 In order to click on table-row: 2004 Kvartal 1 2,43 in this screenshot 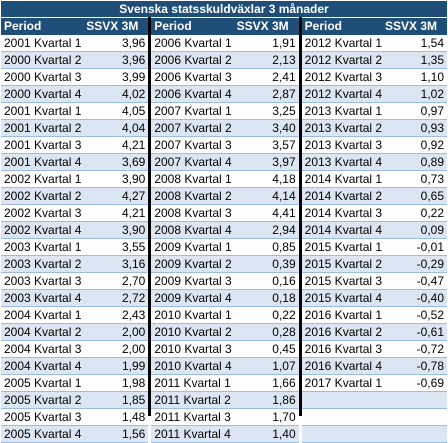, I will do `click(75, 315)`.